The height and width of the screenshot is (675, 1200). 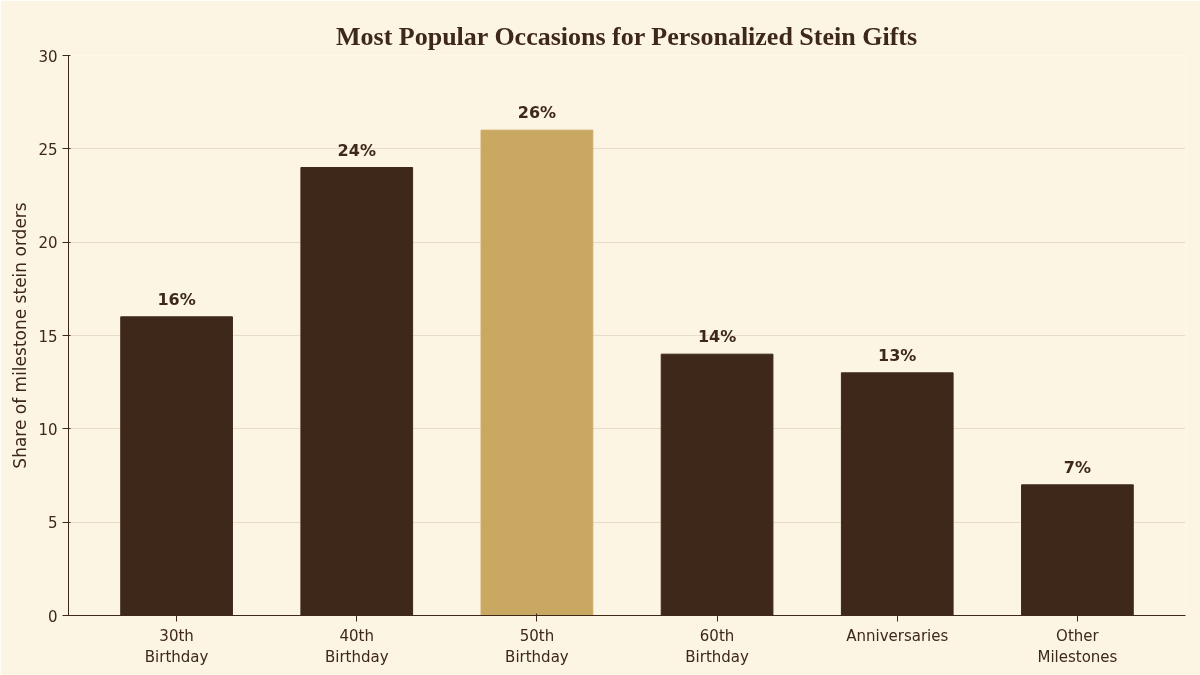 What do you see at coordinates (52, 523) in the screenshot?
I see `y-tick-label: 5` at bounding box center [52, 523].